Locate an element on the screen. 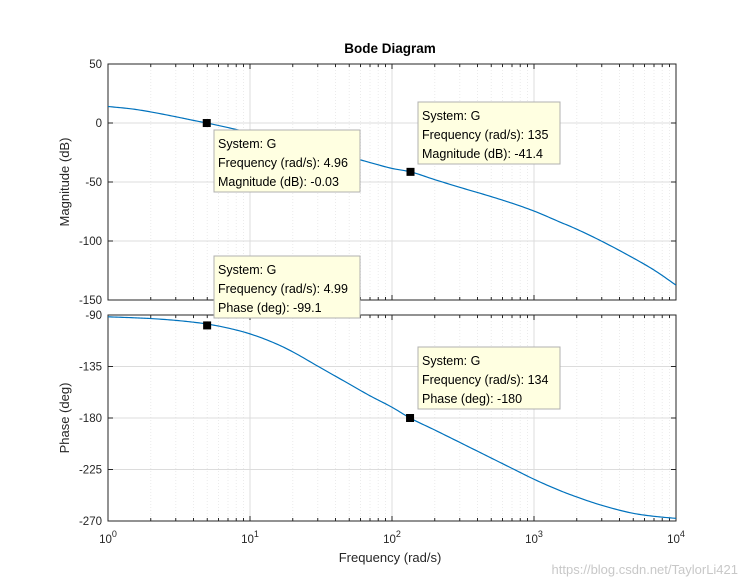  ch0-y-axis-title: Magnitude (dB) is located at coordinates (64, 182).